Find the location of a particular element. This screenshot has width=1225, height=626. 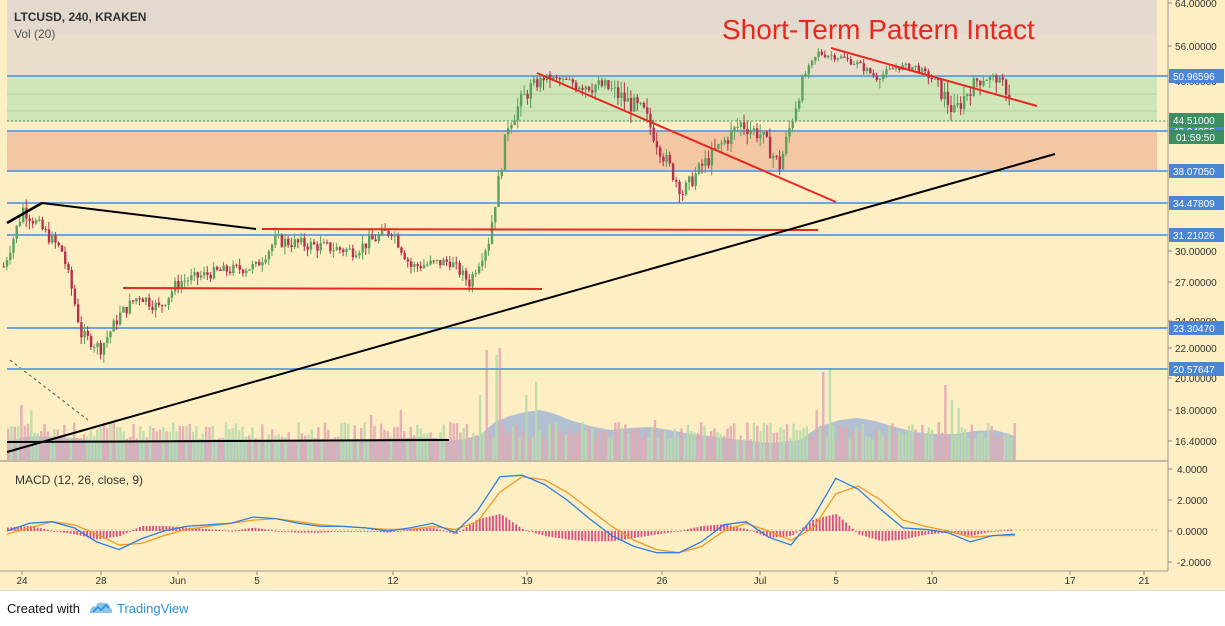

red-descending-resistance-line is located at coordinates (934, 77).